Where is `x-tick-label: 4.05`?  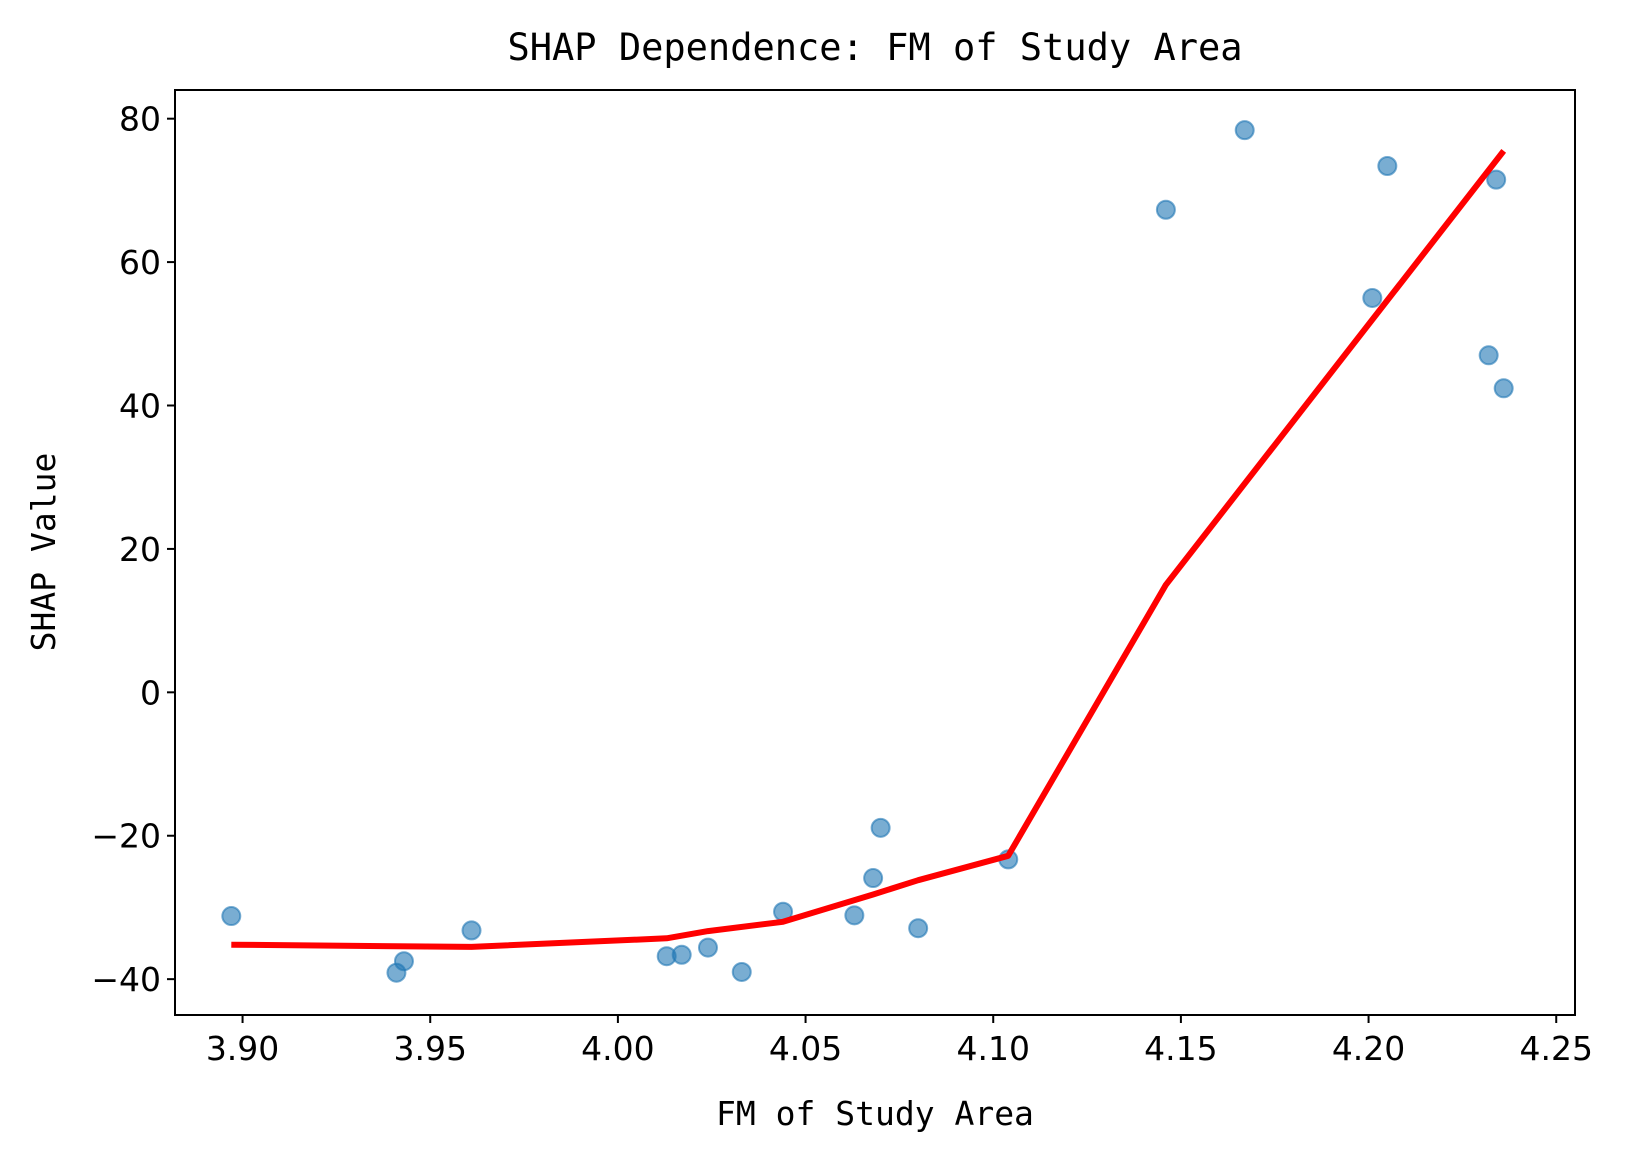
x-tick-label: 4.05 is located at coordinates (805, 1048).